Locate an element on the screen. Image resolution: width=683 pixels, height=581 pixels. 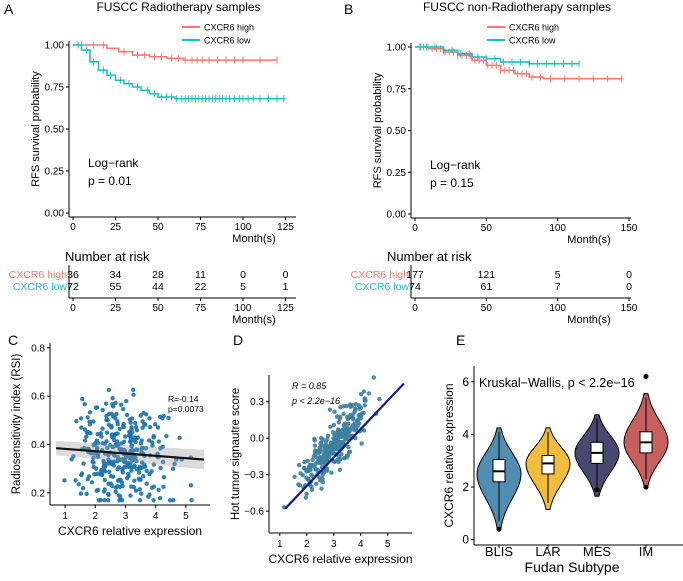
y-axis-label: RFS survival probability is located at coordinates (36, 129).